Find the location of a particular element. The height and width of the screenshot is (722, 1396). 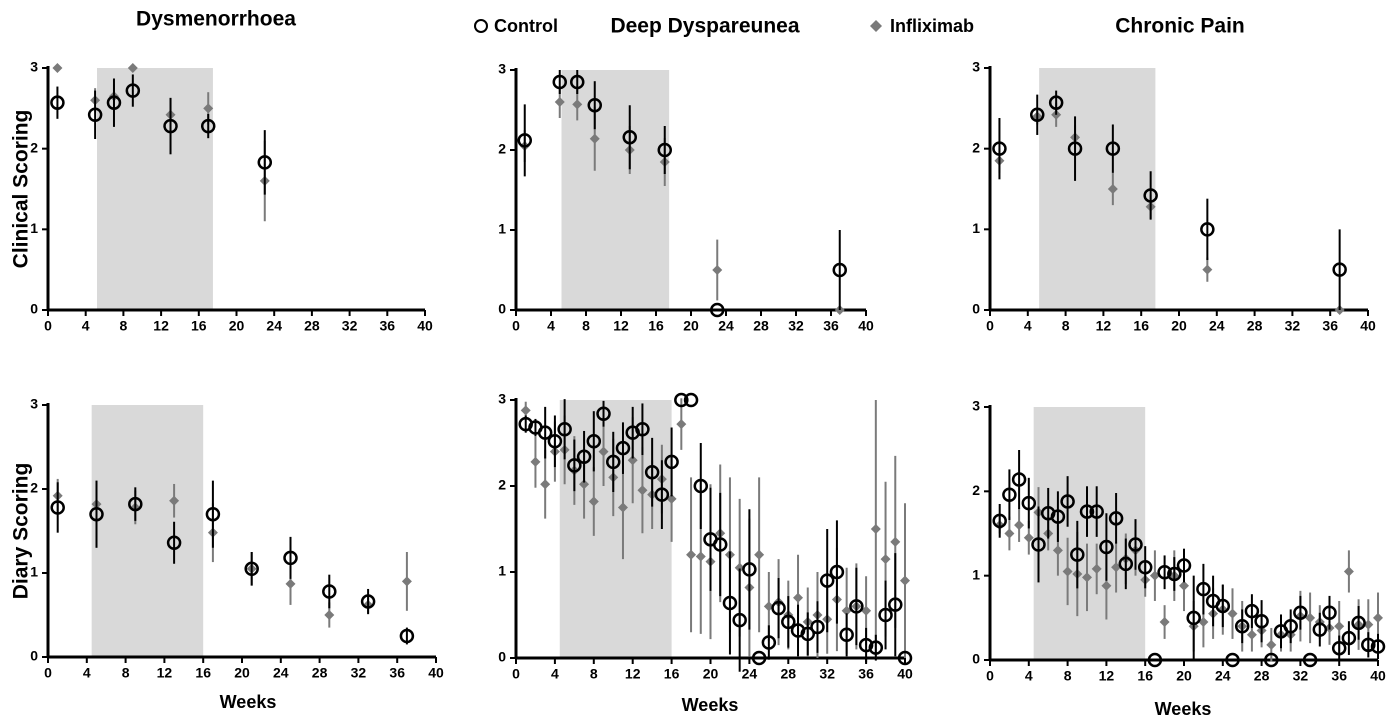

legend-label: Infliximab is located at coordinates (932, 26).